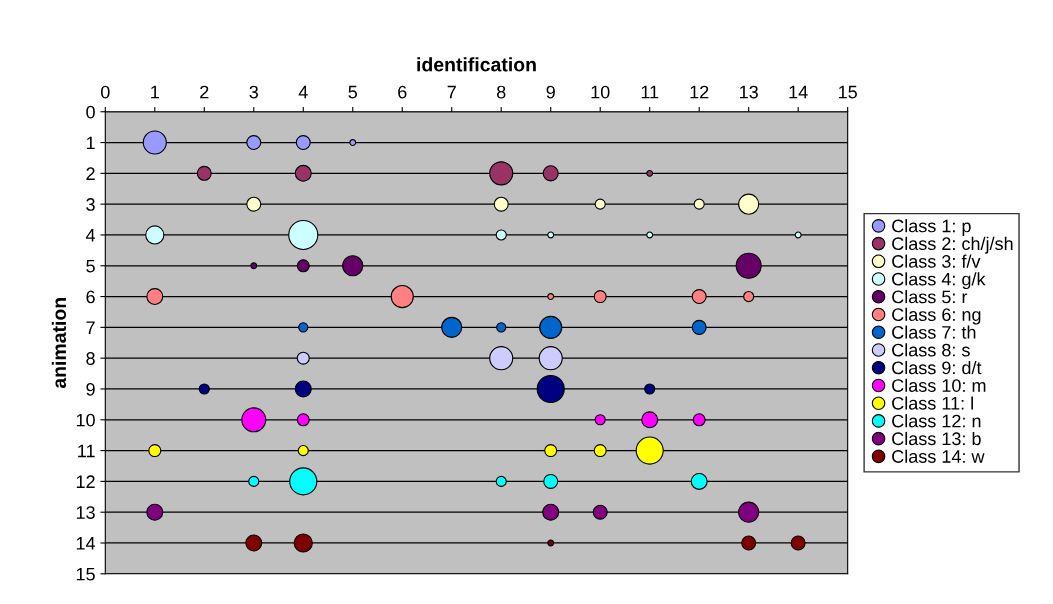 This screenshot has height=604, width=1053. I want to click on x-tick-label: 9, so click(550, 92).